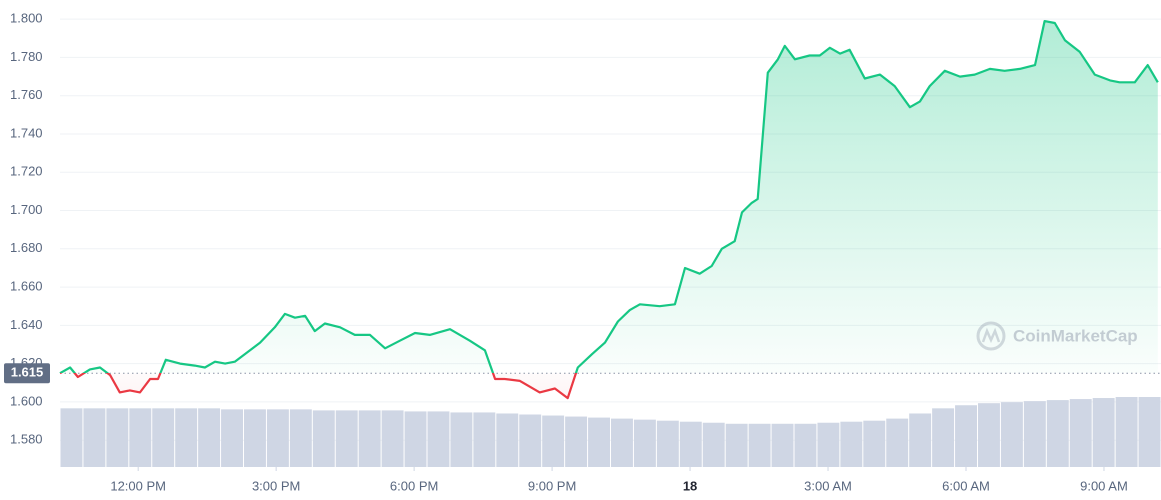  Describe the element at coordinates (26, 324) in the screenshot. I see `y-tick-label: 1.640` at that location.